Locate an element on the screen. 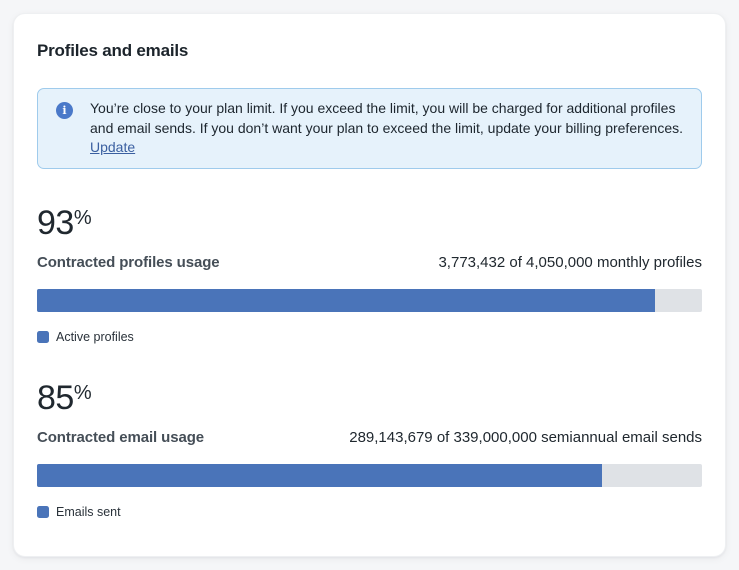  emails-legend-swatch is located at coordinates (43, 511).